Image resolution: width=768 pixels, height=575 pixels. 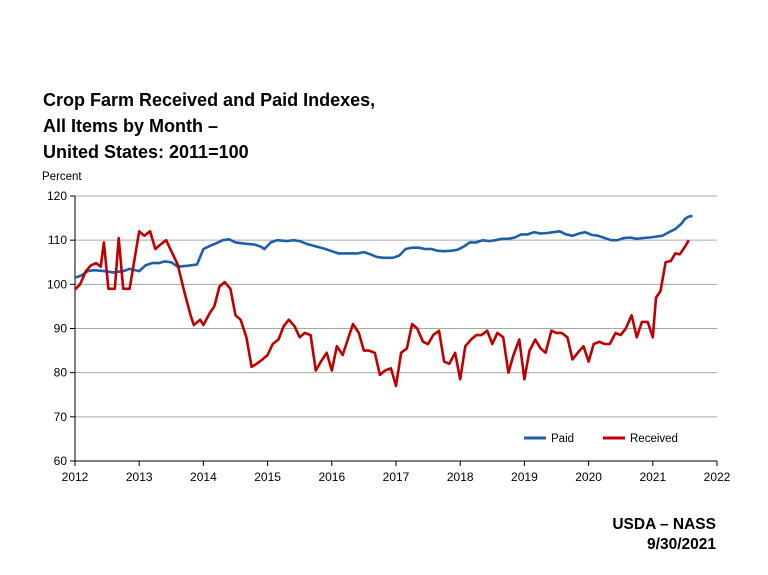 What do you see at coordinates (131, 126) in the screenshot?
I see `chart-title-line-2: All Items by Month –` at bounding box center [131, 126].